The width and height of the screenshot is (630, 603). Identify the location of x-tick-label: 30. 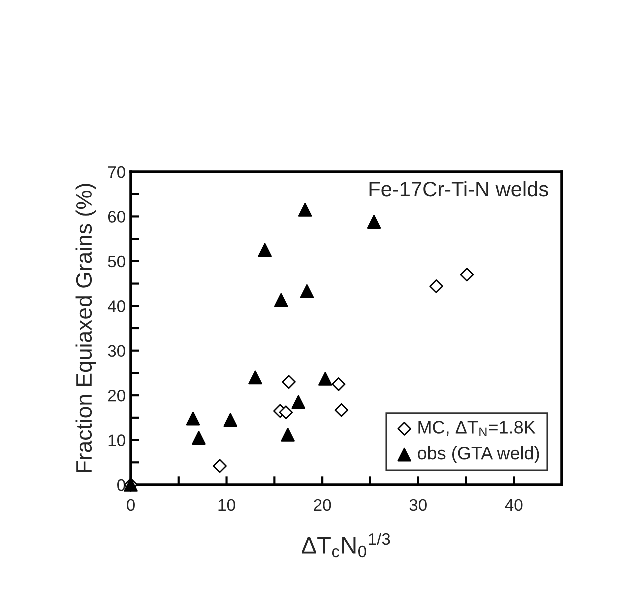
(418, 505).